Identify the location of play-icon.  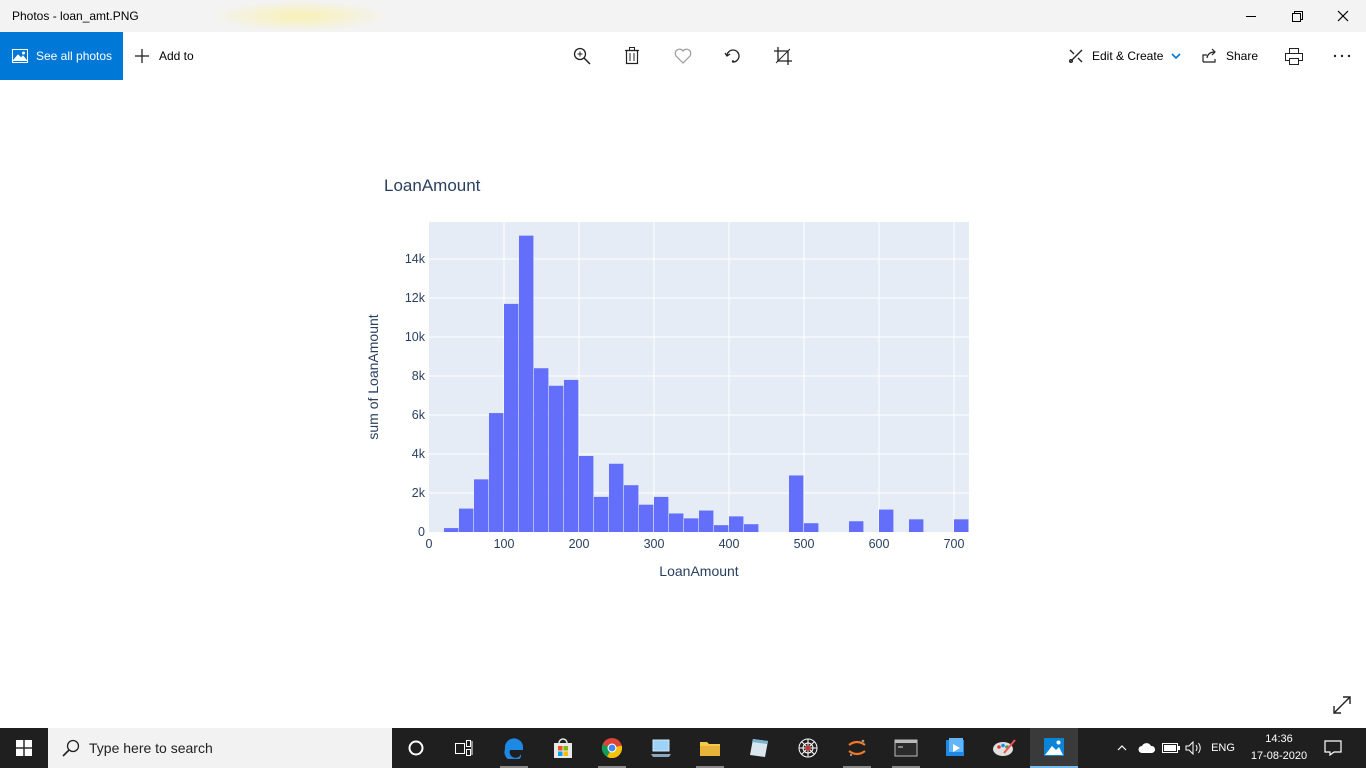
(955, 747).